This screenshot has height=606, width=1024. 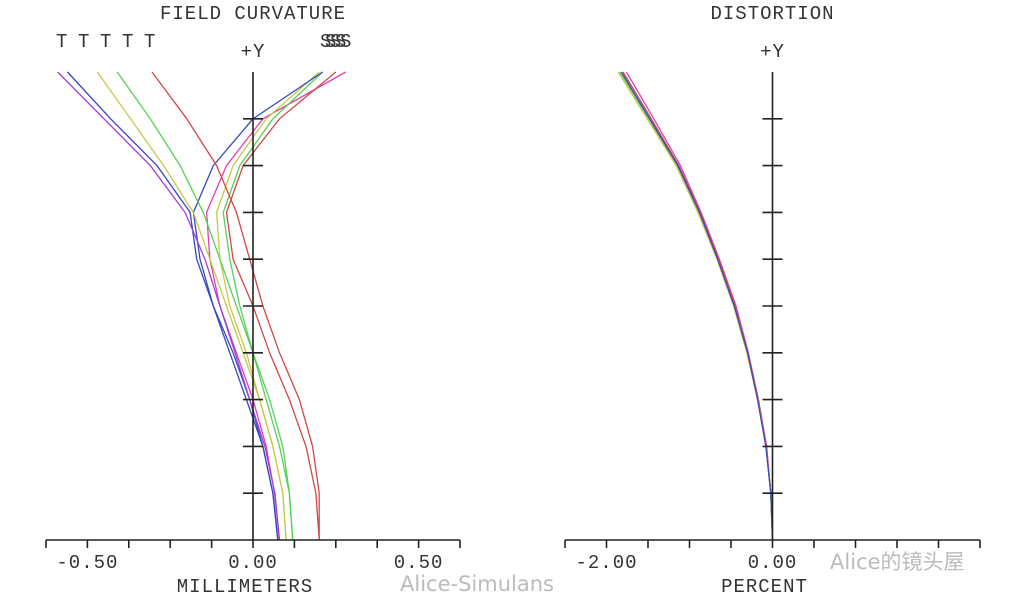 I want to click on watermark: Alice-Simulans, so click(x=477, y=584).